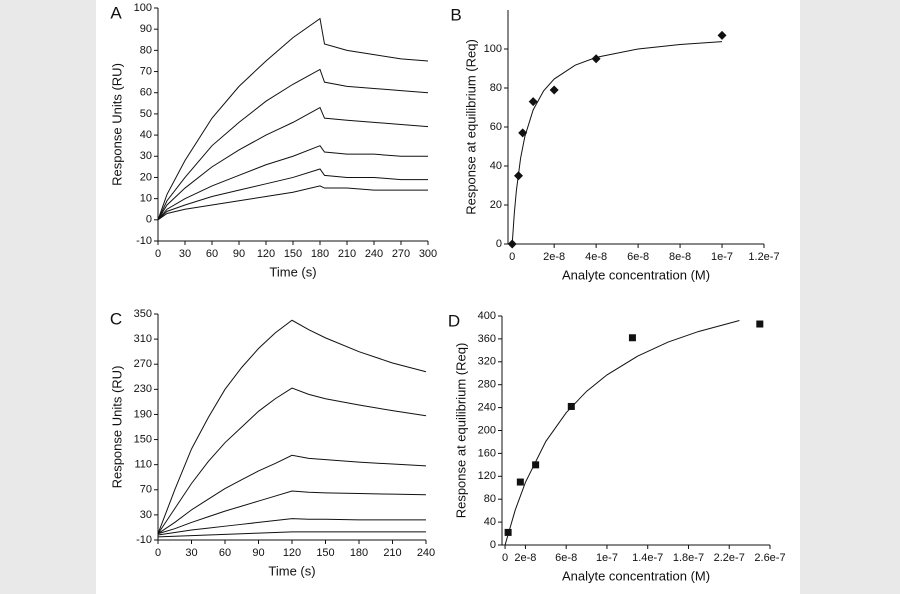 The width and height of the screenshot is (900, 594). What do you see at coordinates (617, 143) in the screenshot?
I see `fit-curve` at bounding box center [617, 143].